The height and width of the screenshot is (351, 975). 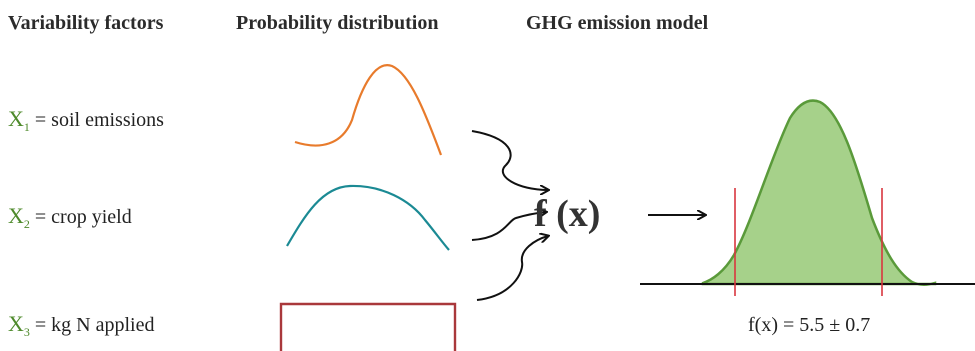 What do you see at coordinates (26, 224) in the screenshot?
I see `variable-x2-index: 2` at bounding box center [26, 224].